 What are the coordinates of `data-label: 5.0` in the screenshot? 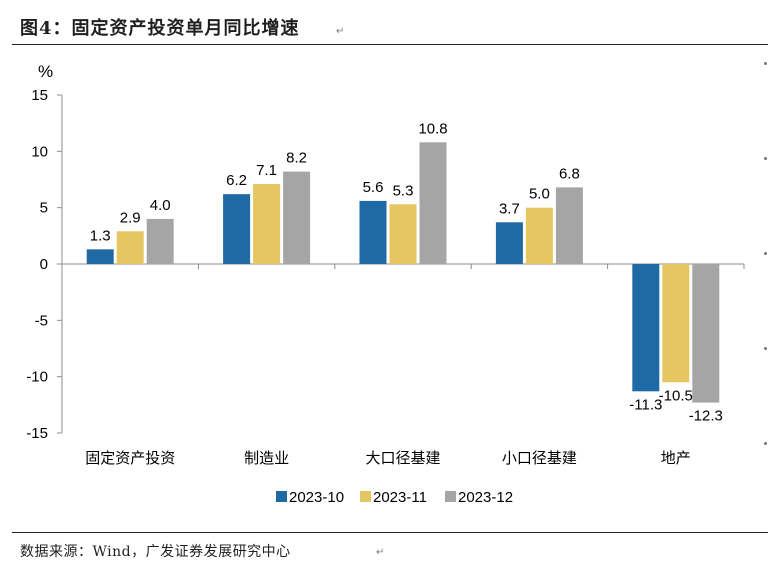 It's located at (539, 194).